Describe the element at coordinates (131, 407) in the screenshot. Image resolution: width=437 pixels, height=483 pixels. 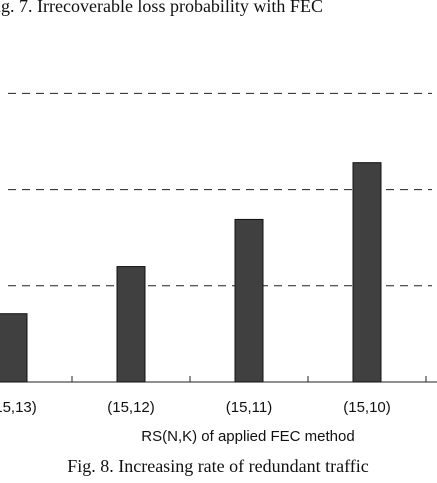
I see `x-tick-label: (15,12)` at that location.